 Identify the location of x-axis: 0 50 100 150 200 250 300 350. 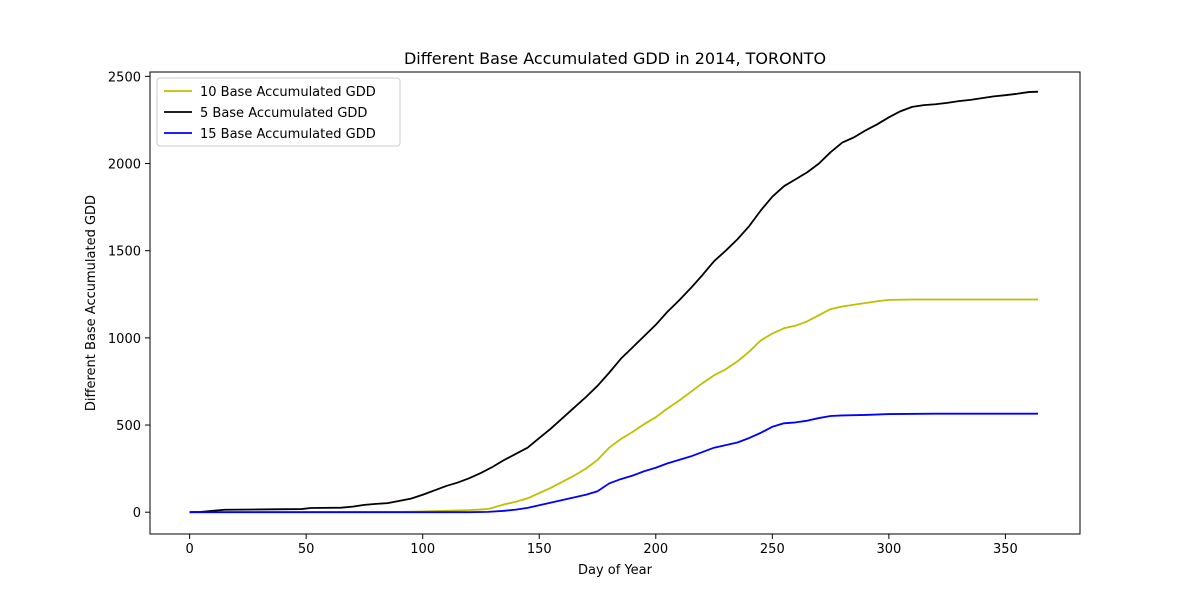
(601, 545).